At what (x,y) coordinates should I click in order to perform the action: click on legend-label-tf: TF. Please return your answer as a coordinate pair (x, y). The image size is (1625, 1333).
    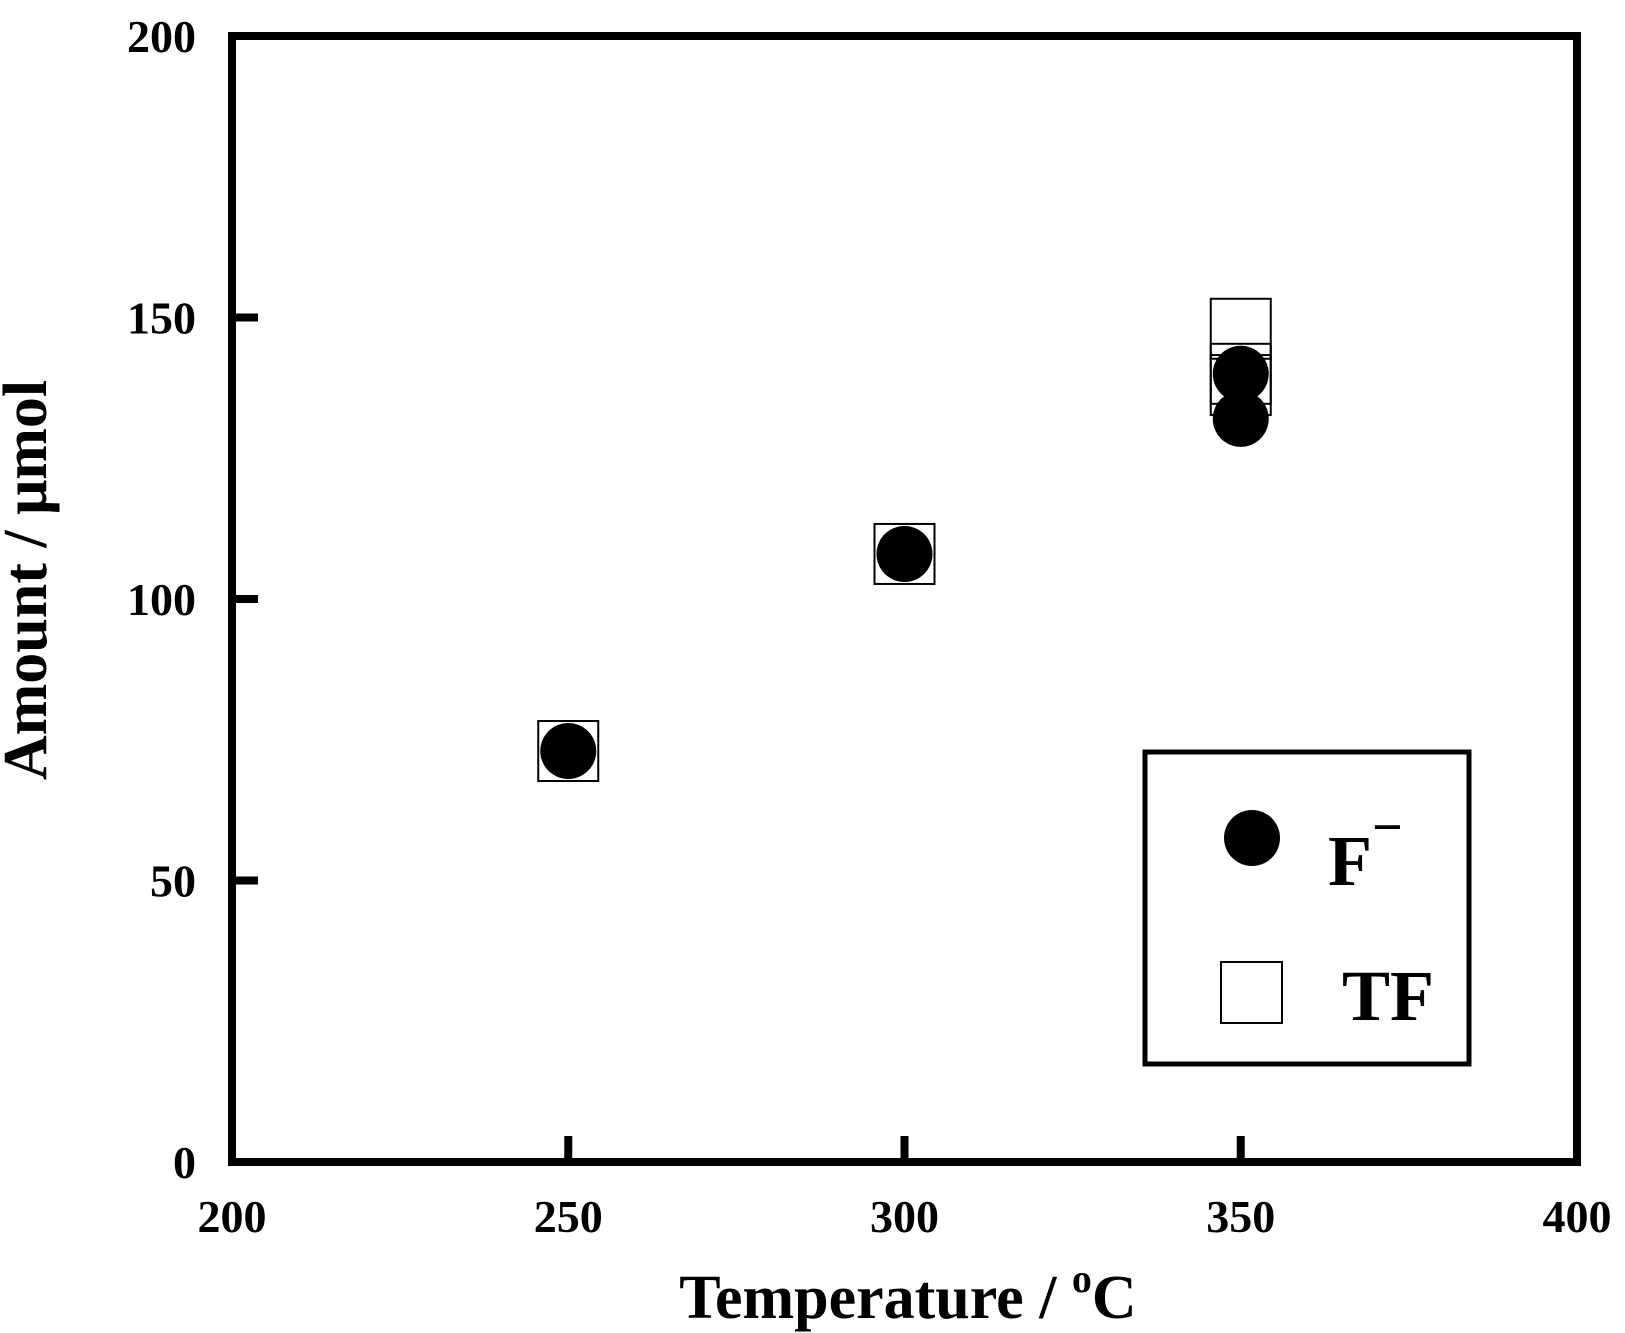
    Looking at the image, I should click on (1388, 996).